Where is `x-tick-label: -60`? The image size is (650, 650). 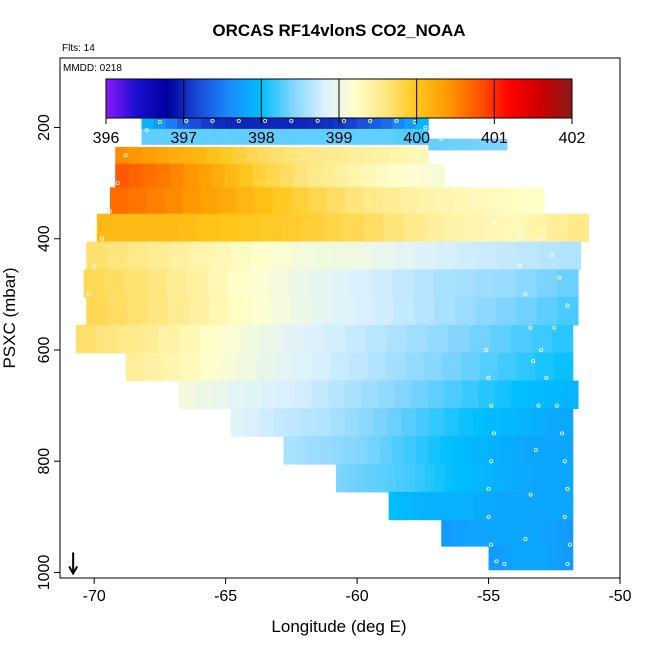 x-tick-label: -60 is located at coordinates (357, 596).